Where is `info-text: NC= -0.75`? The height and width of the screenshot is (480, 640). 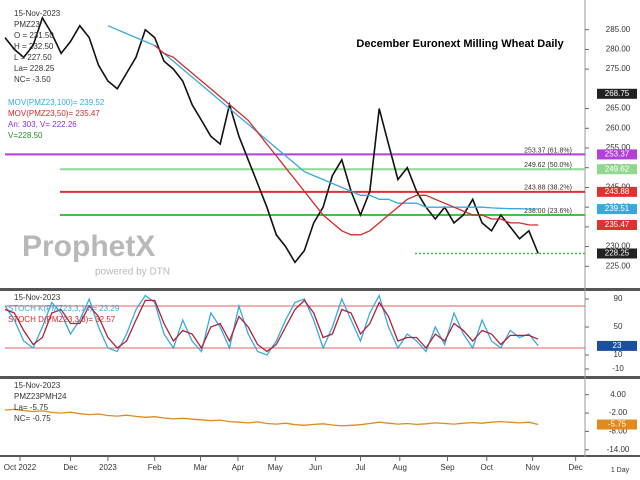
info-text: NC= -0.75 is located at coordinates (32, 418).